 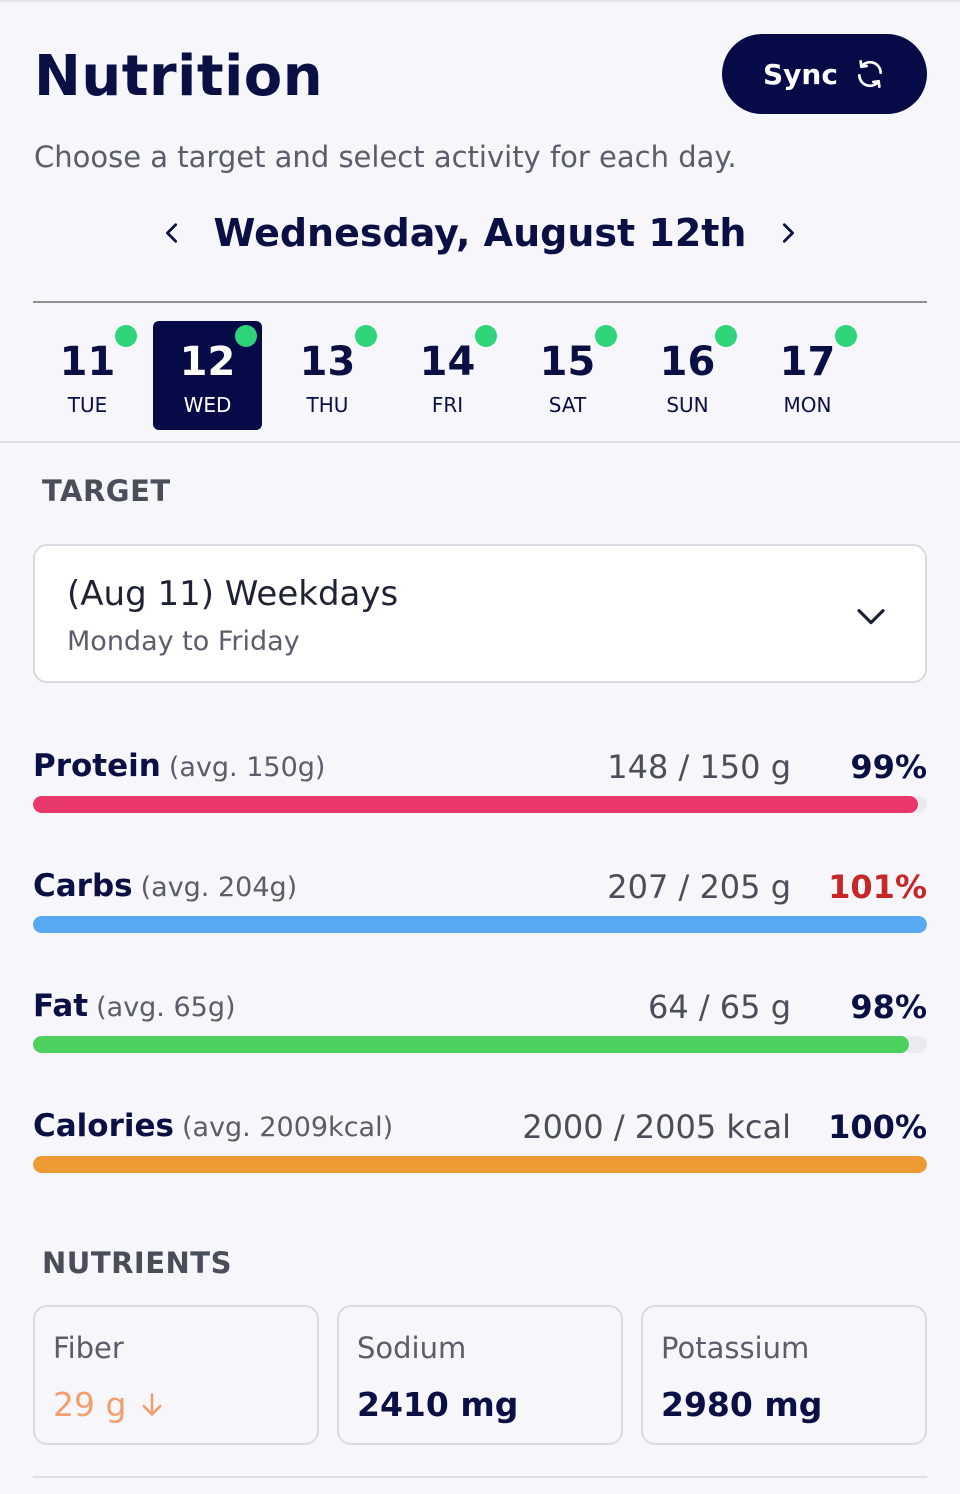 What do you see at coordinates (877, 1127) in the screenshot?
I see `macro-percent: 100%` at bounding box center [877, 1127].